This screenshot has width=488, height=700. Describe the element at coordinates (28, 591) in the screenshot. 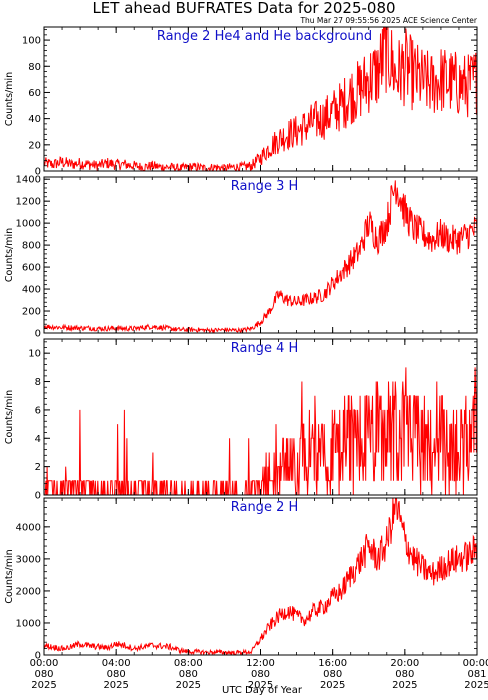

I see `y-tick-label: 2000` at that location.